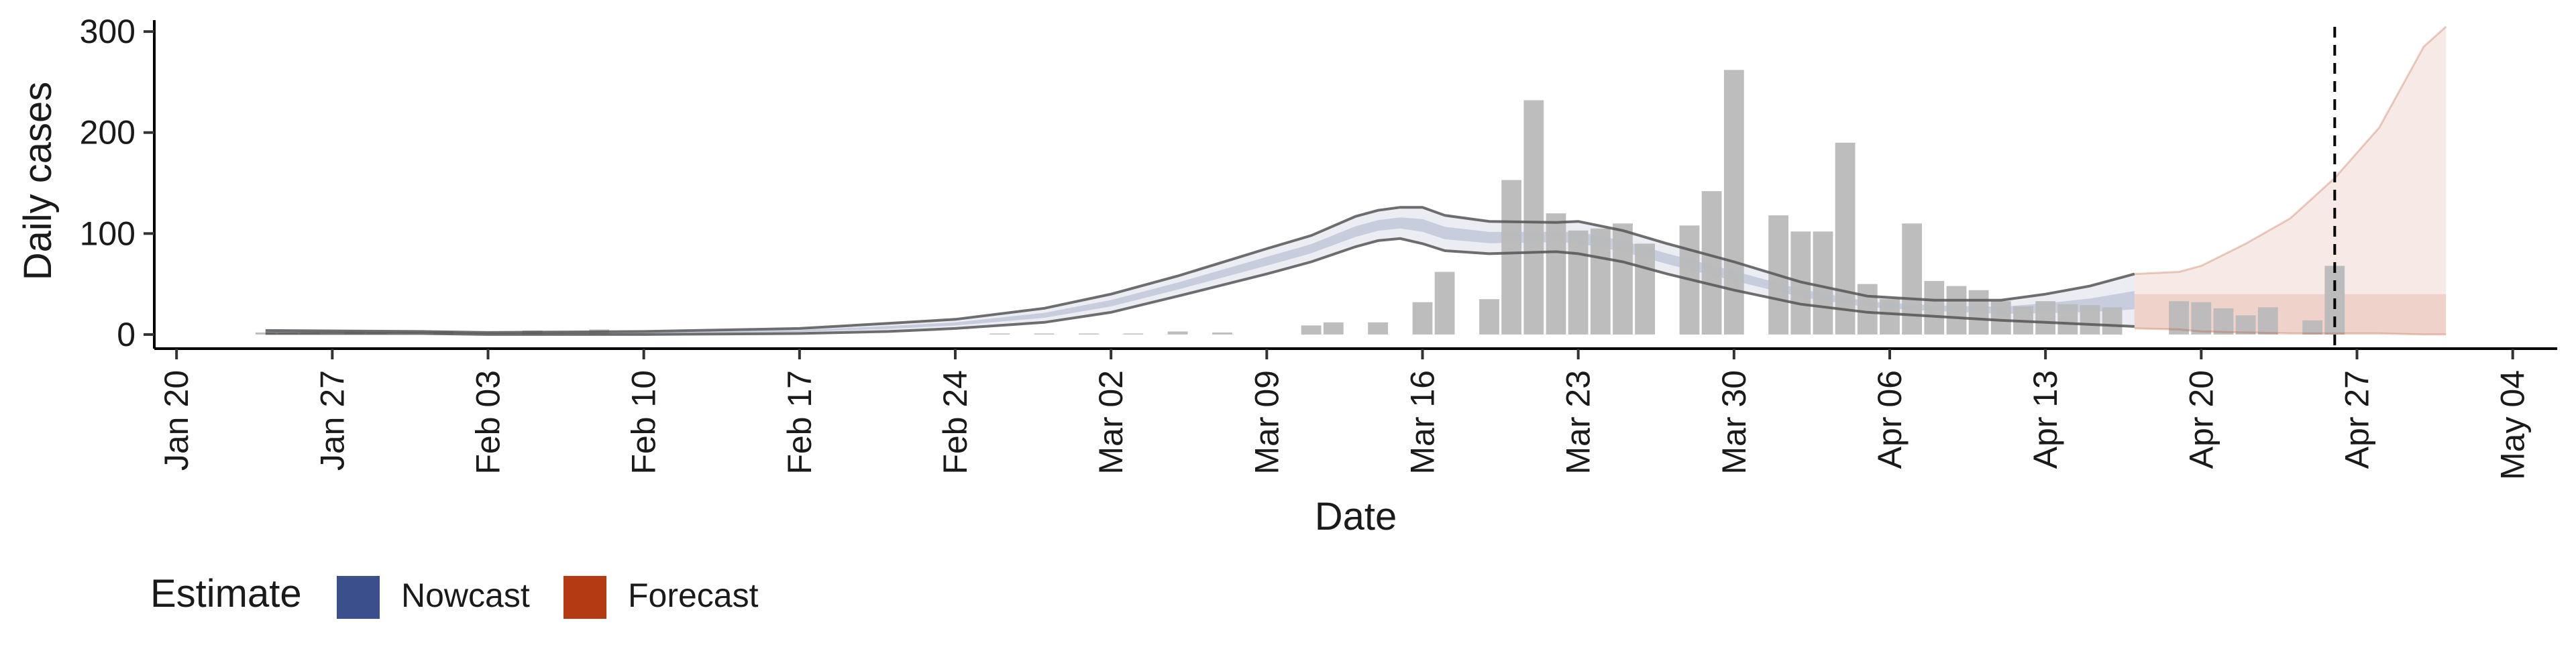 Image resolution: width=2576 pixels, height=647 pixels. What do you see at coordinates (2045, 420) in the screenshot?
I see `x-tick-label: Apr 13` at bounding box center [2045, 420].